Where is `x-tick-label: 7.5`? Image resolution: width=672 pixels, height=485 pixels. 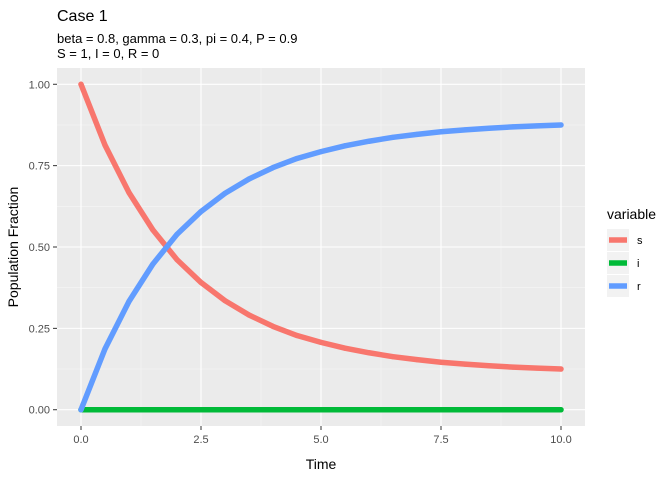
x-tick-label: 7.5 is located at coordinates (440, 440).